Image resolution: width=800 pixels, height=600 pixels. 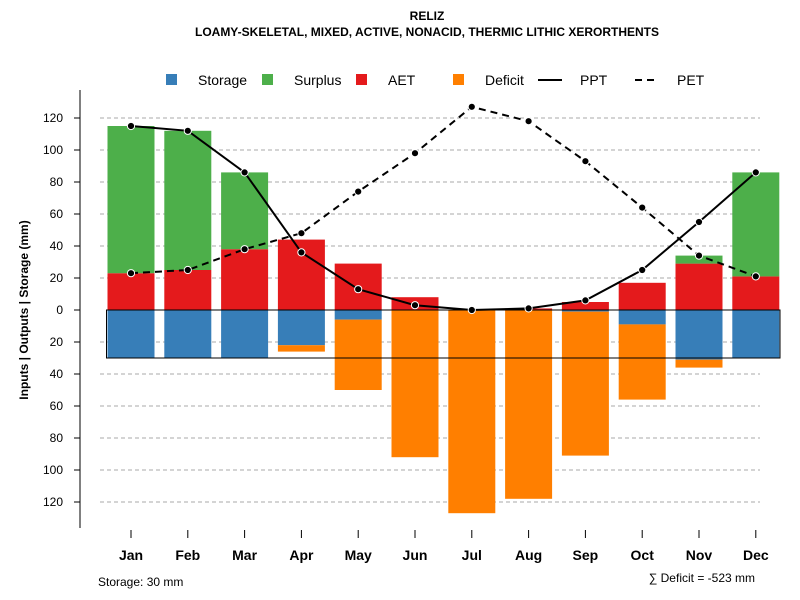 What do you see at coordinates (415, 384) in the screenshot?
I see `bar-deficit-jun` at bounding box center [415, 384].